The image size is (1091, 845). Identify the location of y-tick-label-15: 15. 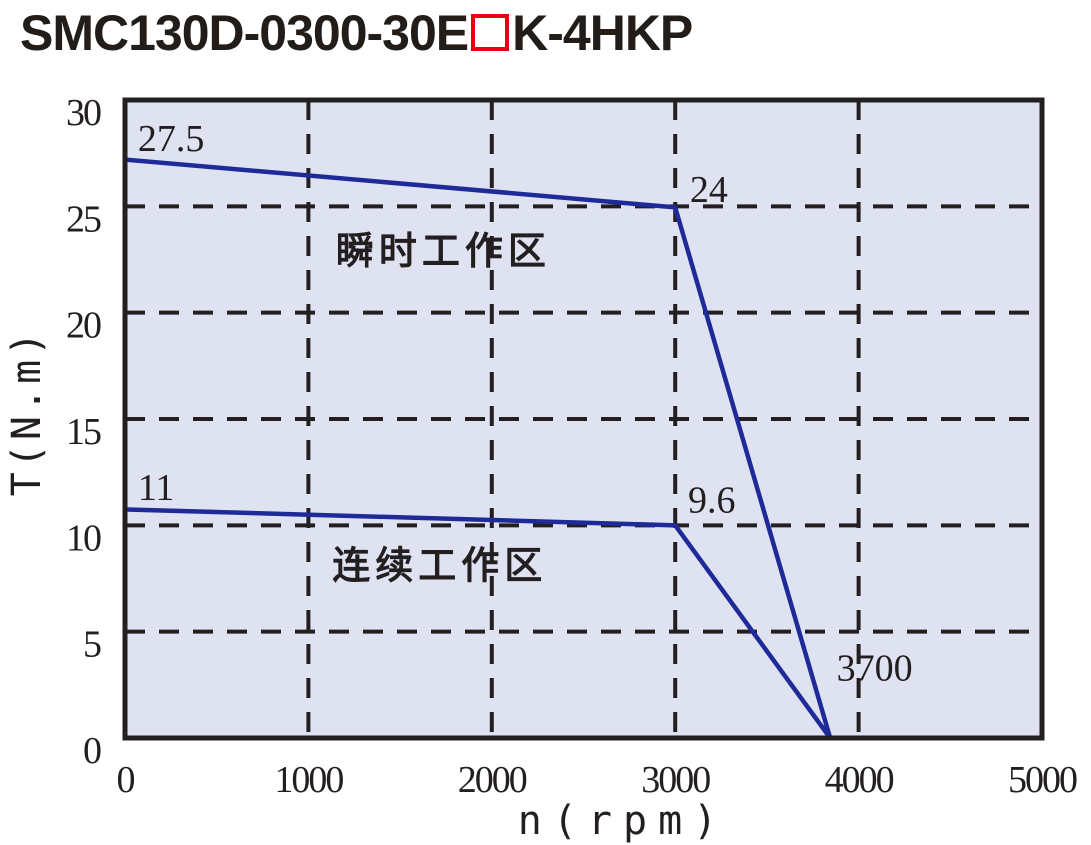
(83, 432).